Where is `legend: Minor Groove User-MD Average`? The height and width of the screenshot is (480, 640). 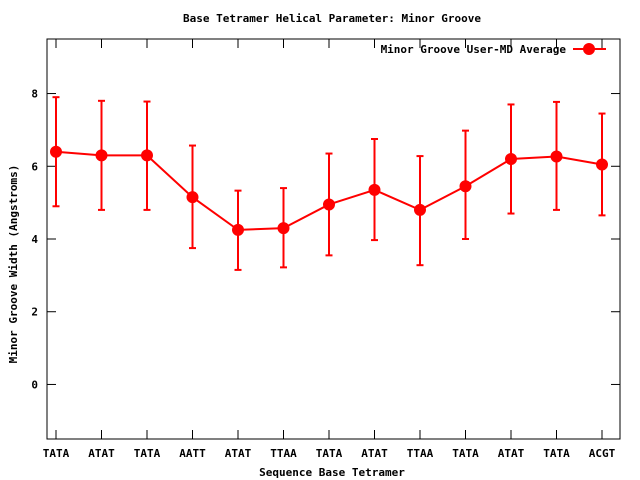
legend: Minor Groove User-MD Average is located at coordinates (493, 49).